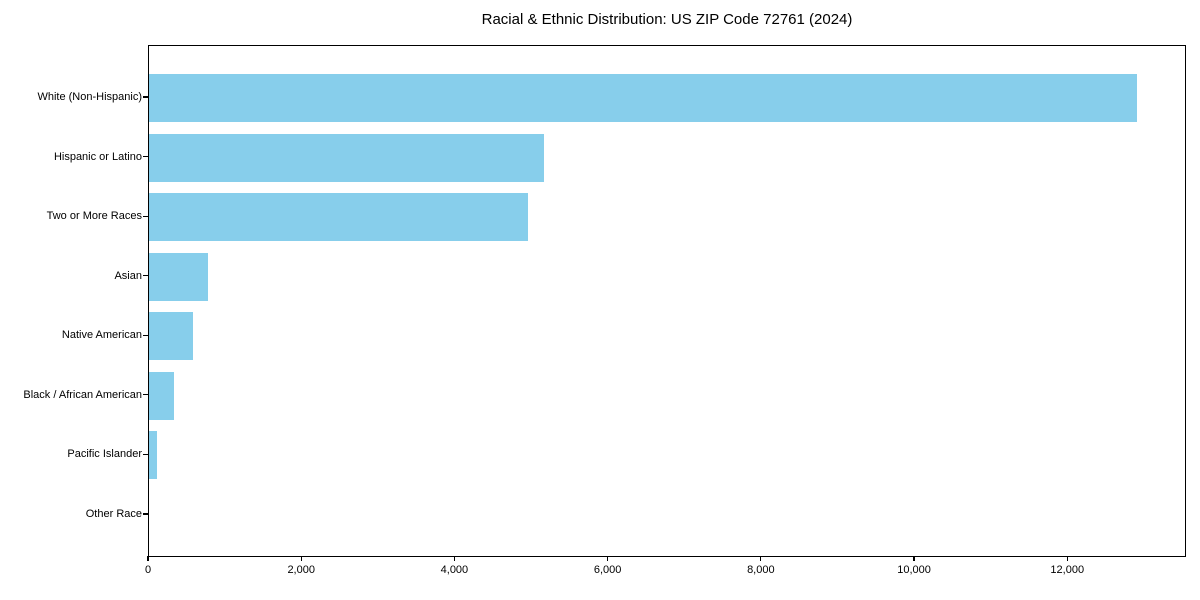 The height and width of the screenshot is (600, 1200). What do you see at coordinates (97, 156) in the screenshot?
I see `y-tick-label: Hispanic or Latino` at bounding box center [97, 156].